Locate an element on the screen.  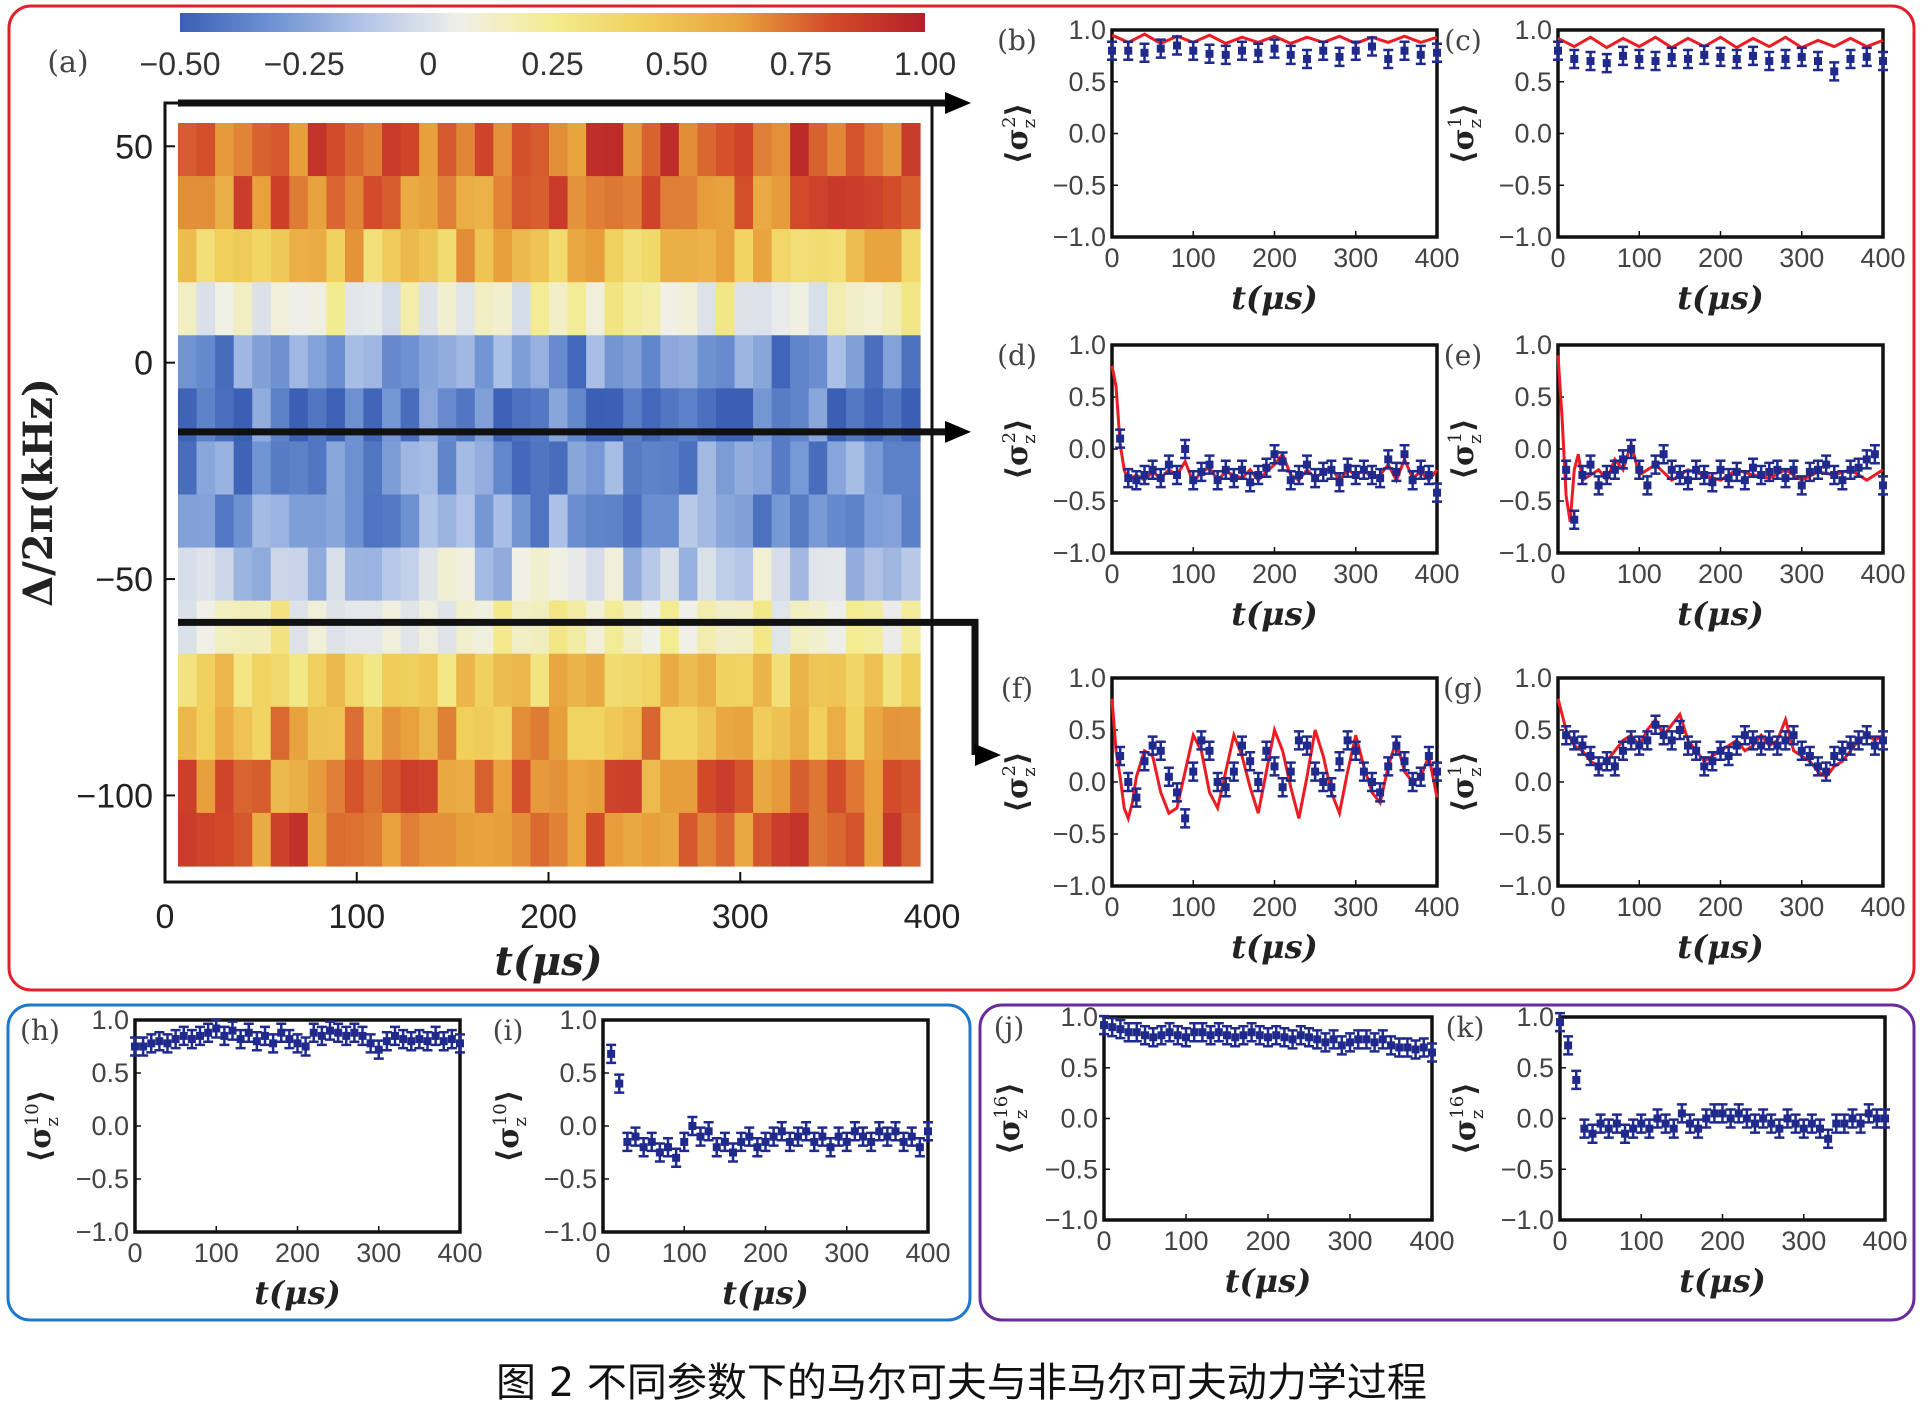
colorbar-tick-label: 1.00 is located at coordinates (925, 64).